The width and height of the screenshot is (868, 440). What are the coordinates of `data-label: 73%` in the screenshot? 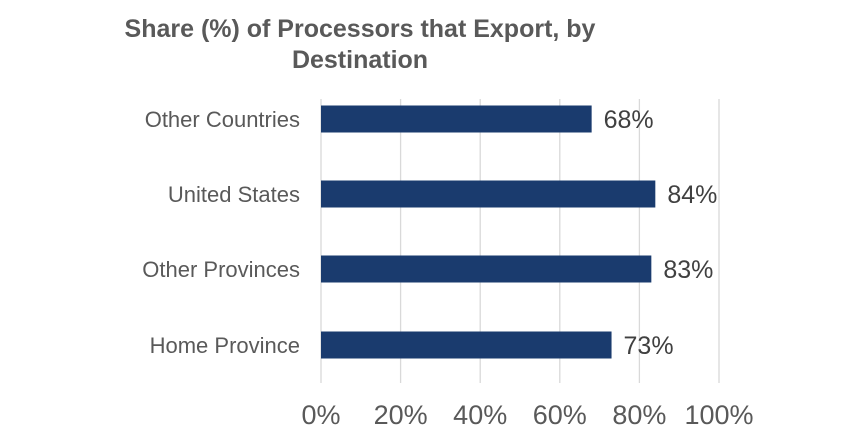 It's located at (649, 346).